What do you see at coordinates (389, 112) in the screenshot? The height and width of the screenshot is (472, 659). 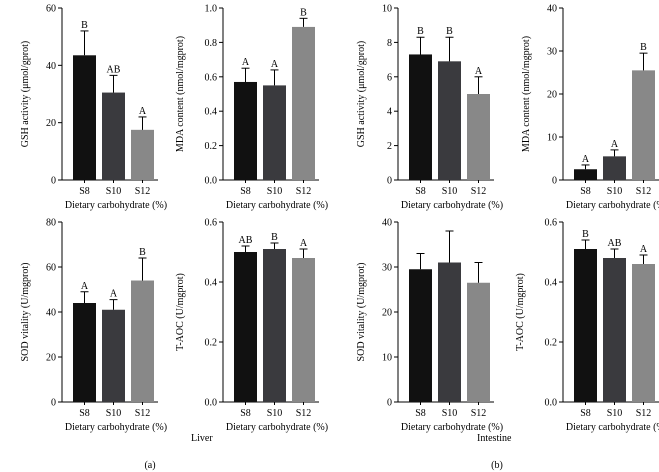 I see `y-tick-label: 4` at bounding box center [389, 112].